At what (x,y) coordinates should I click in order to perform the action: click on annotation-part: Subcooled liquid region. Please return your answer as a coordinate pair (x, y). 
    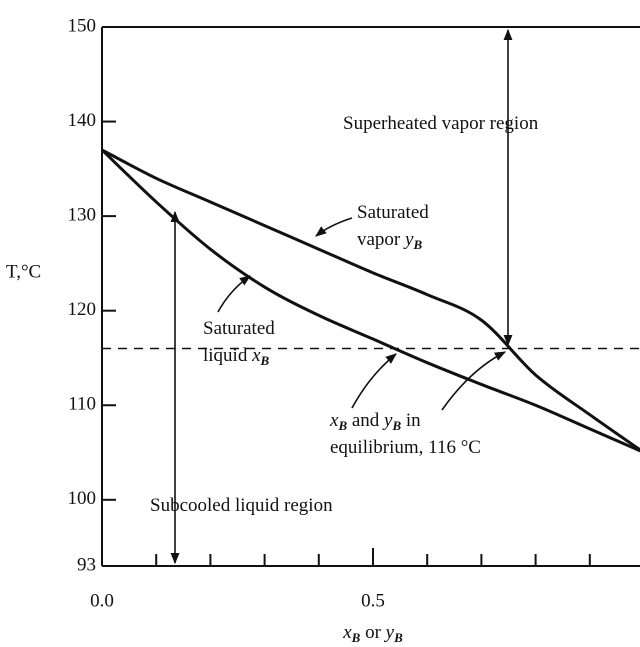
    Looking at the image, I should click on (241, 505).